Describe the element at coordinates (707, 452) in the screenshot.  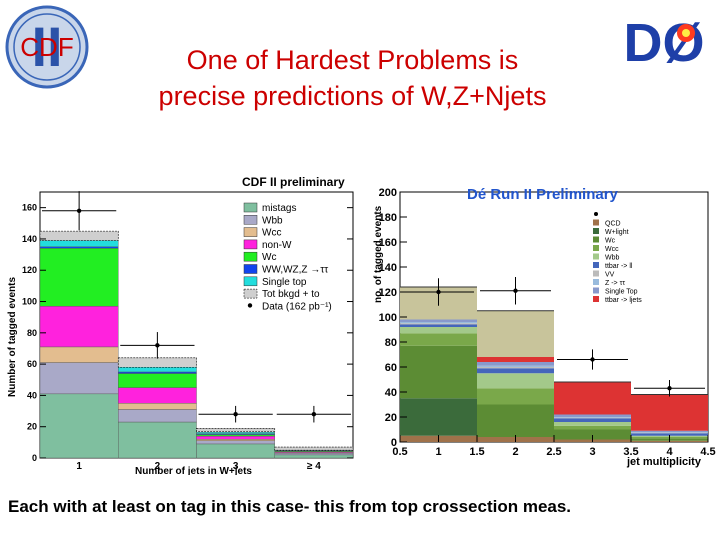
I see `d0-x-tick-8: 4.5` at that location.